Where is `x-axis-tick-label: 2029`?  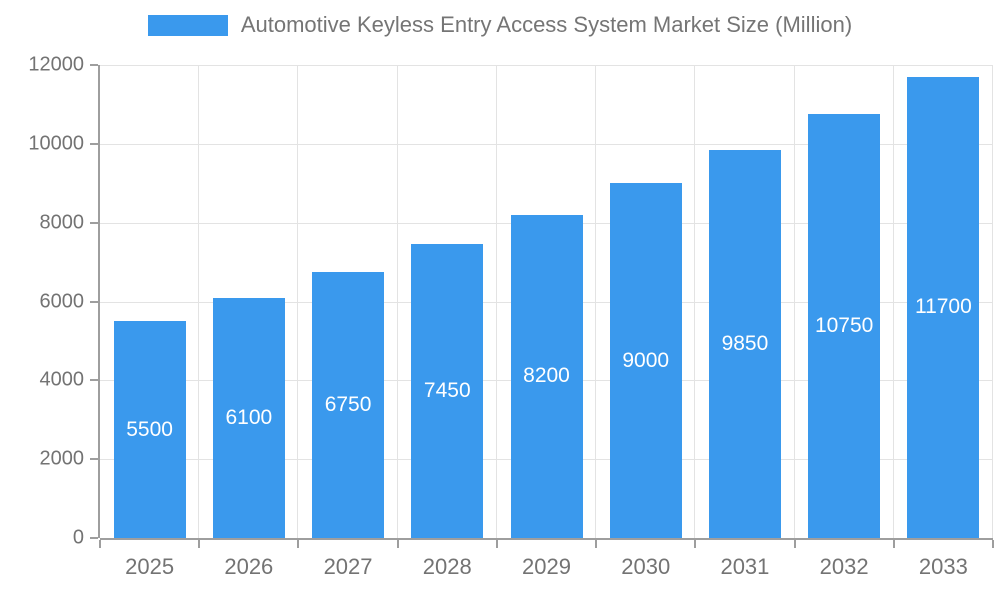 x-axis-tick-label: 2029 is located at coordinates (546, 566).